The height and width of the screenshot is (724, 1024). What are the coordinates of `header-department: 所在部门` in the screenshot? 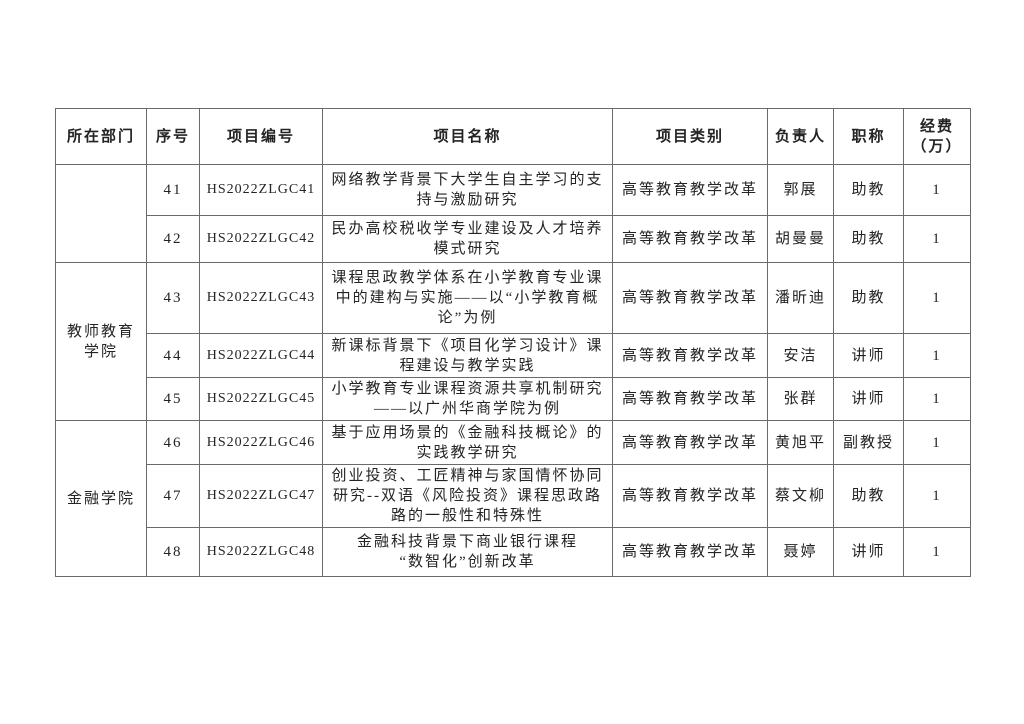 It's located at (101, 136).